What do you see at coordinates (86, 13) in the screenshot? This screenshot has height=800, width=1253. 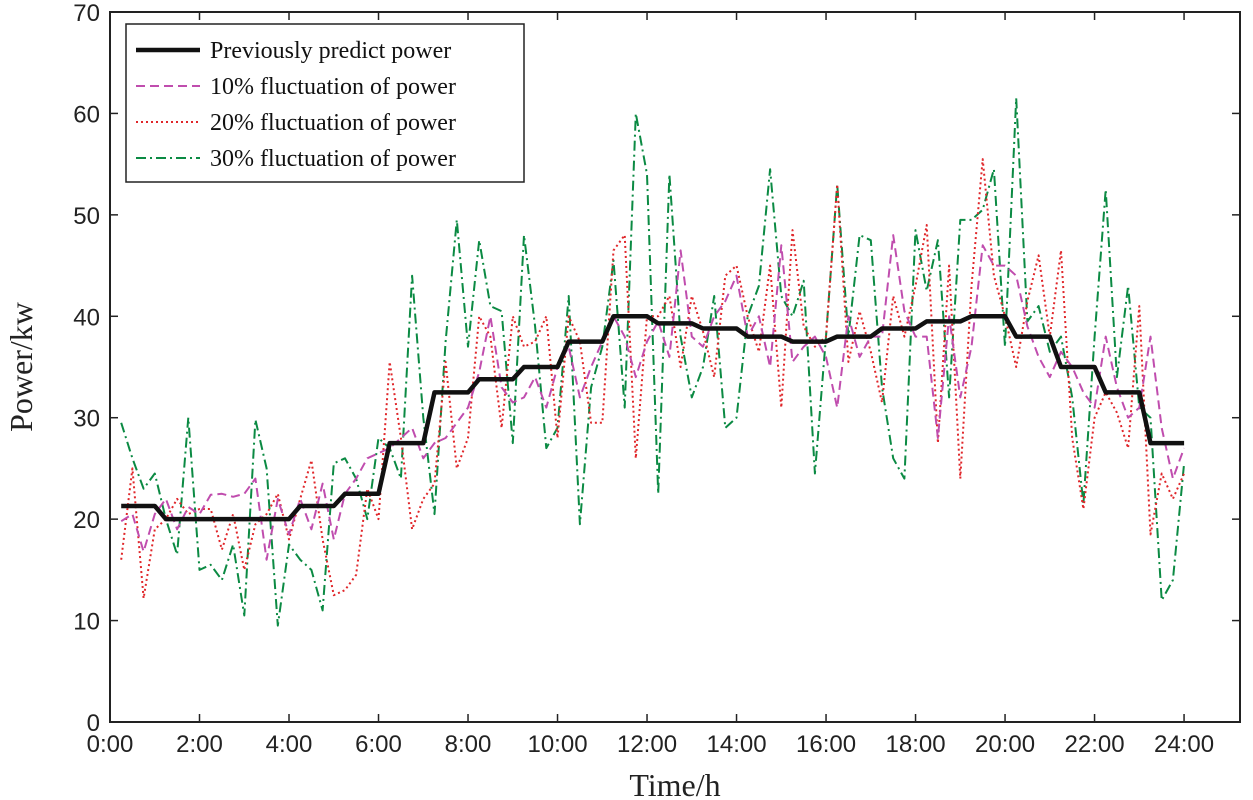 I see `y-tick-label: 70` at bounding box center [86, 13].